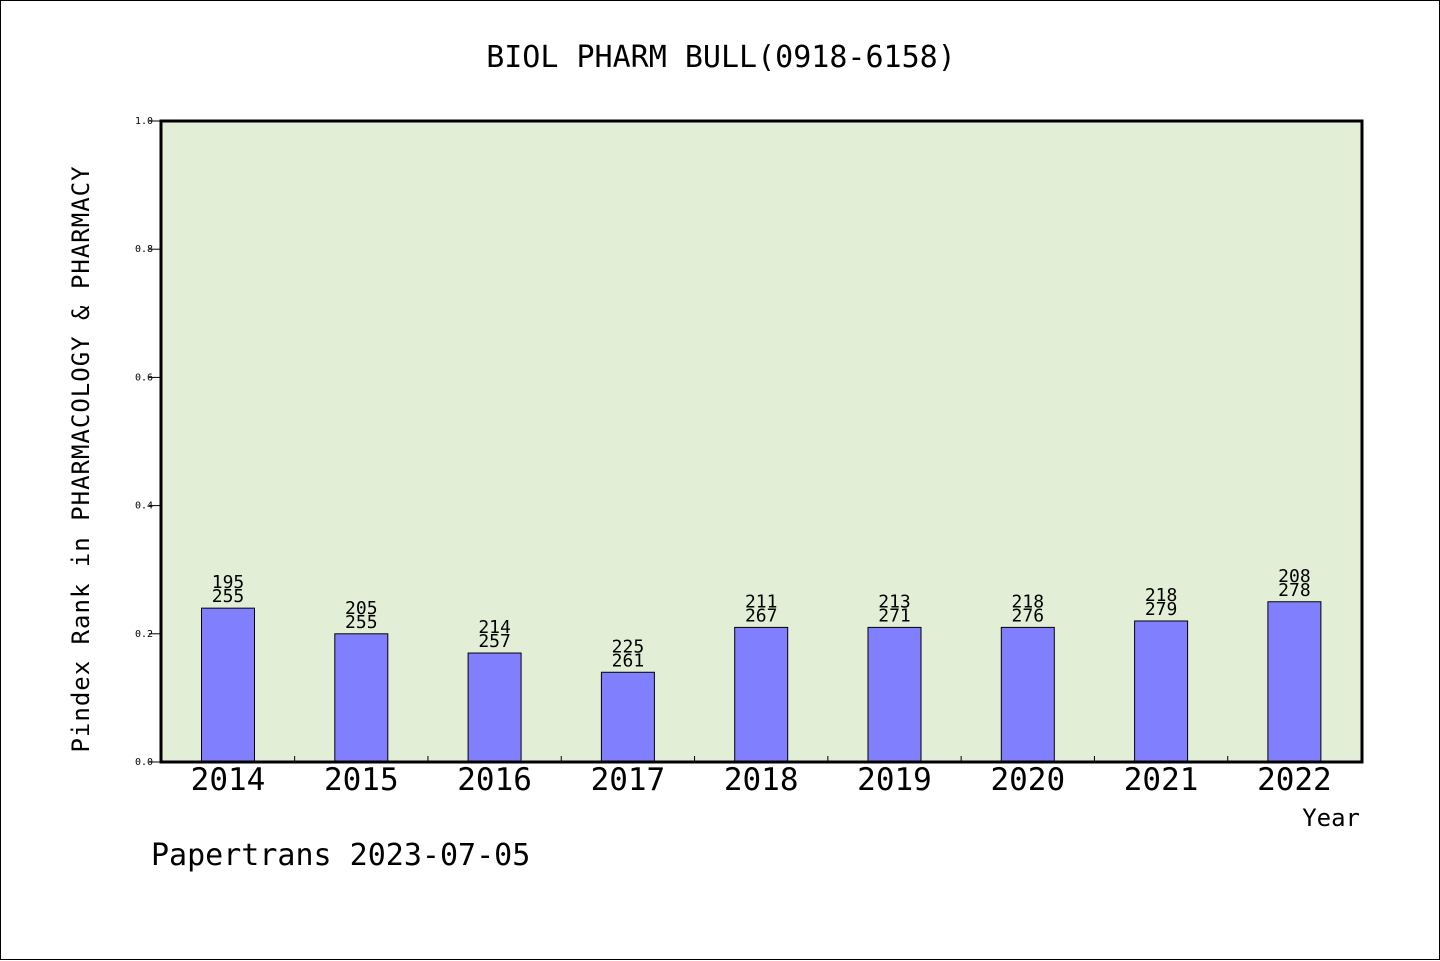  I want to click on bar-total-label: 276, so click(1028, 615).